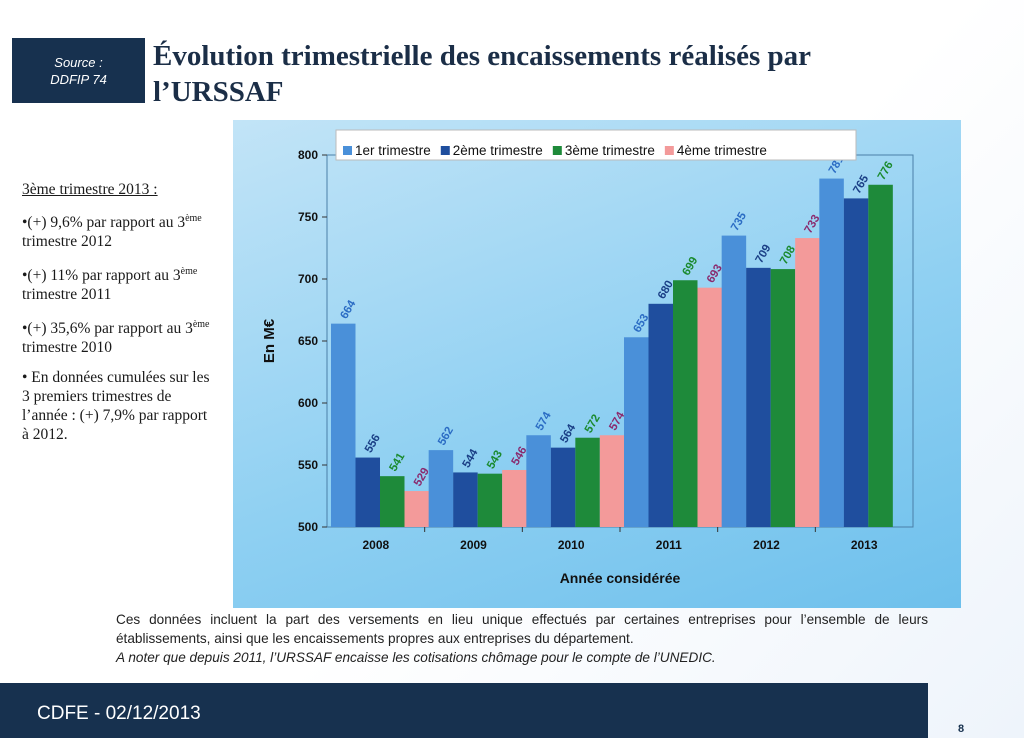 The width and height of the screenshot is (1024, 738). I want to click on x-tick-label: 2012, so click(766, 545).